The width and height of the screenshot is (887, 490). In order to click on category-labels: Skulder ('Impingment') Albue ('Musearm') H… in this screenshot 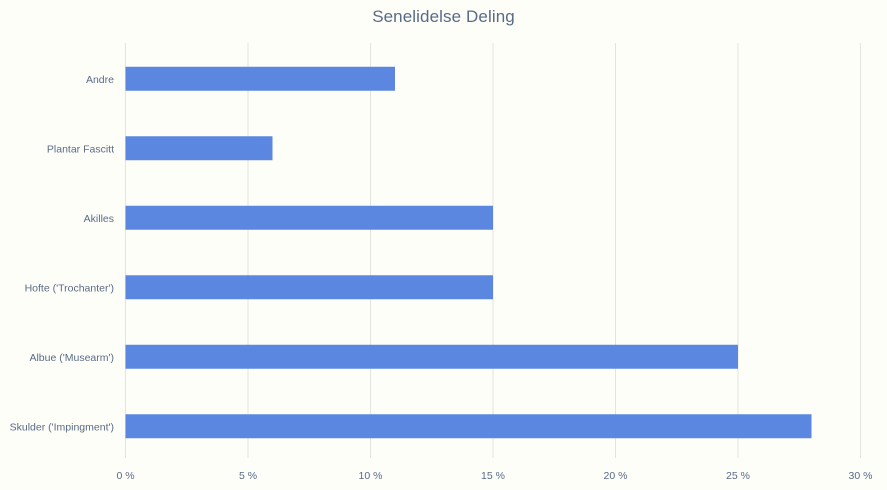, I will do `click(62, 254)`.